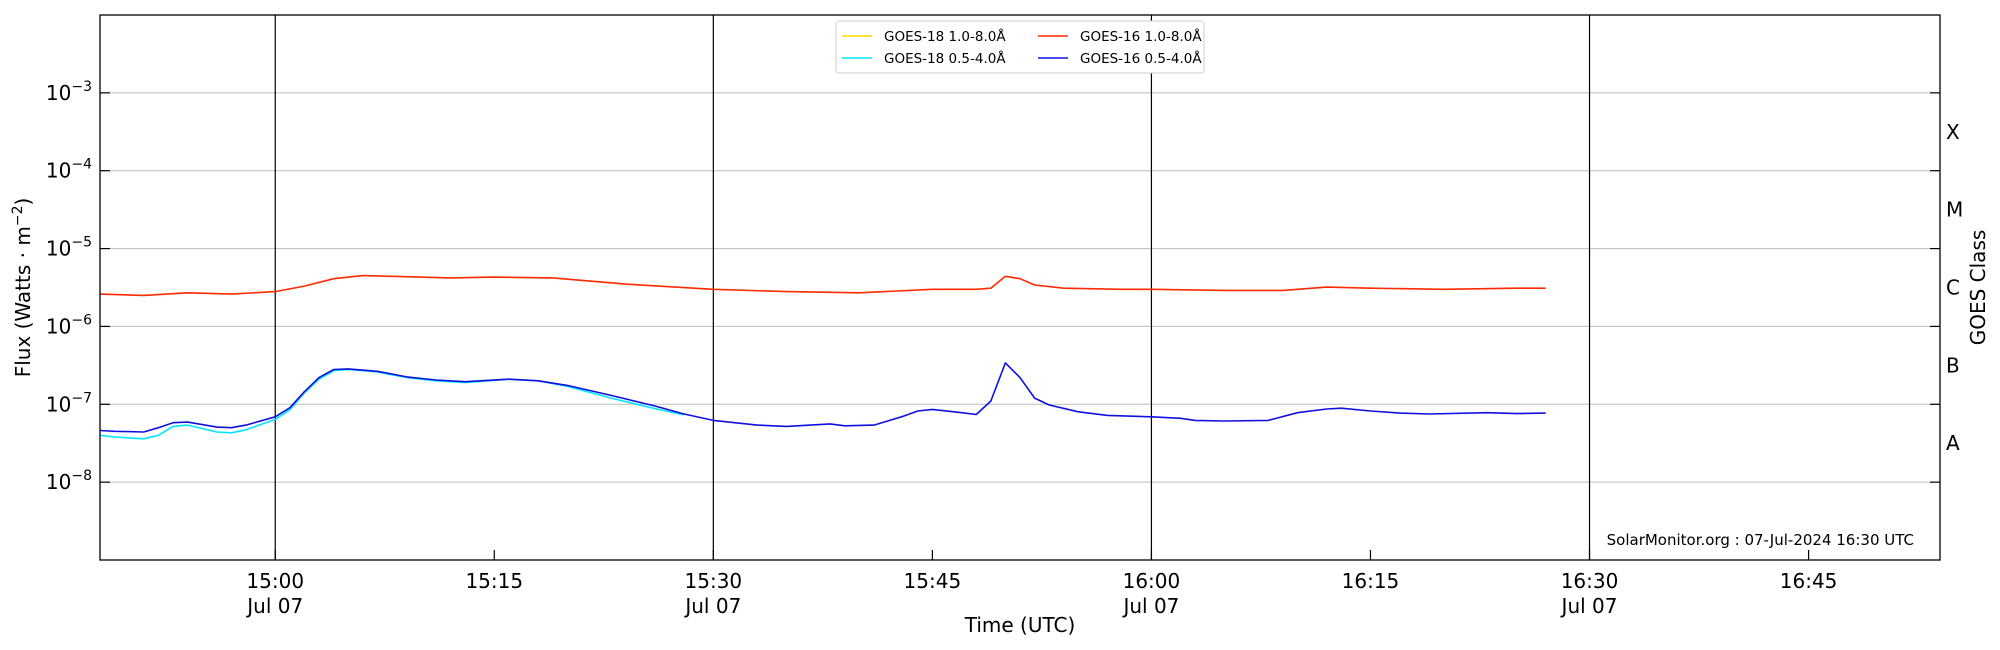  Describe the element at coordinates (1590, 581) in the screenshot. I see `x-tick-label: 16:30` at that location.